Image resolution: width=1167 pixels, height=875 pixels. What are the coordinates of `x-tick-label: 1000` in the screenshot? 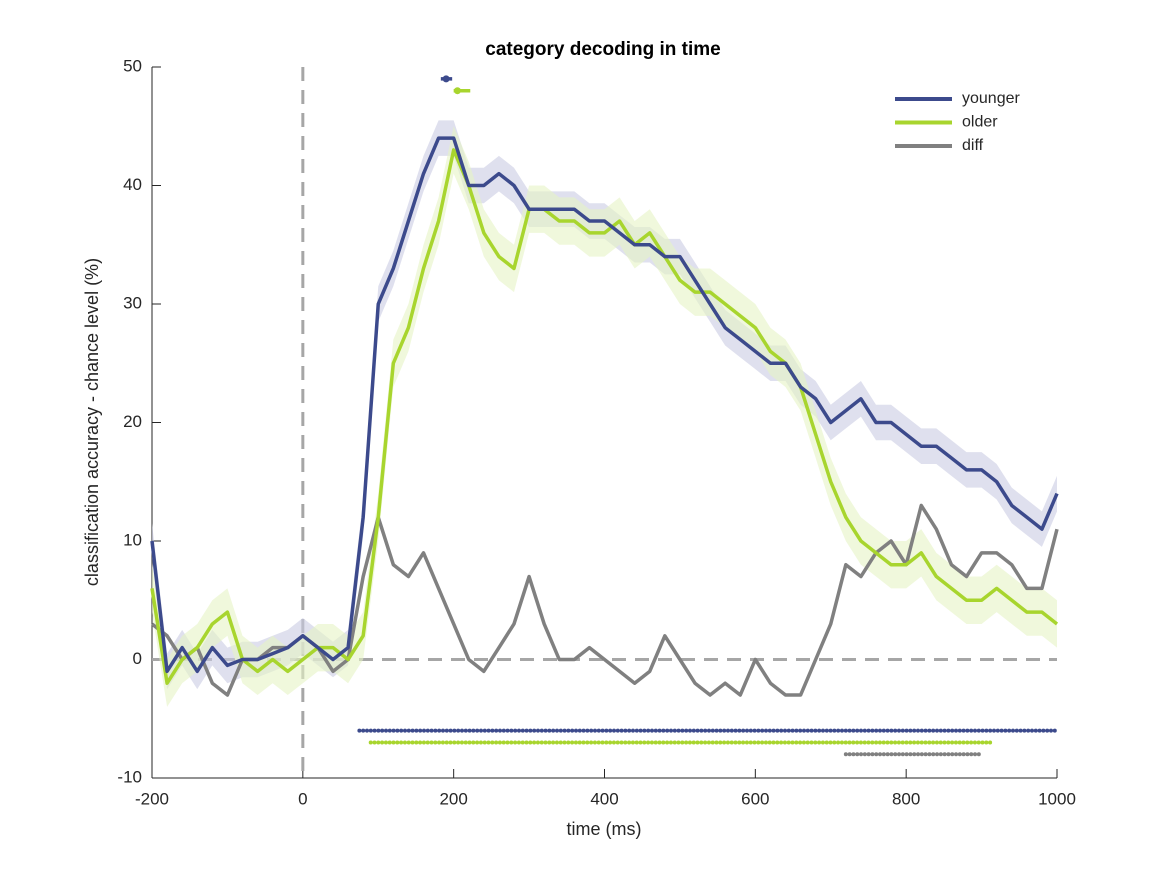 It's located at (1057, 798).